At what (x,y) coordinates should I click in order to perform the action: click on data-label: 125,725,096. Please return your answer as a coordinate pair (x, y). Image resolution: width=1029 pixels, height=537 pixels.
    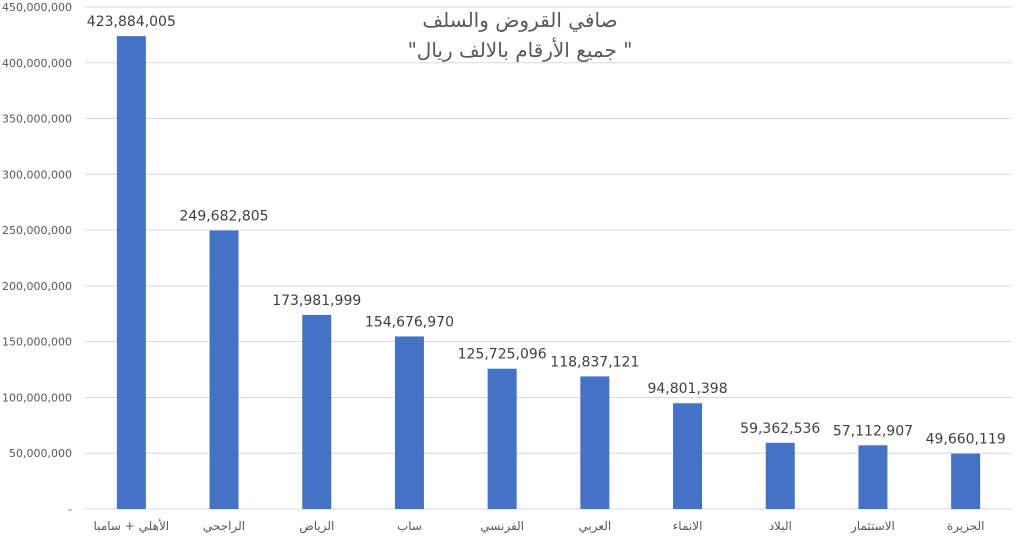
    Looking at the image, I should click on (502, 355).